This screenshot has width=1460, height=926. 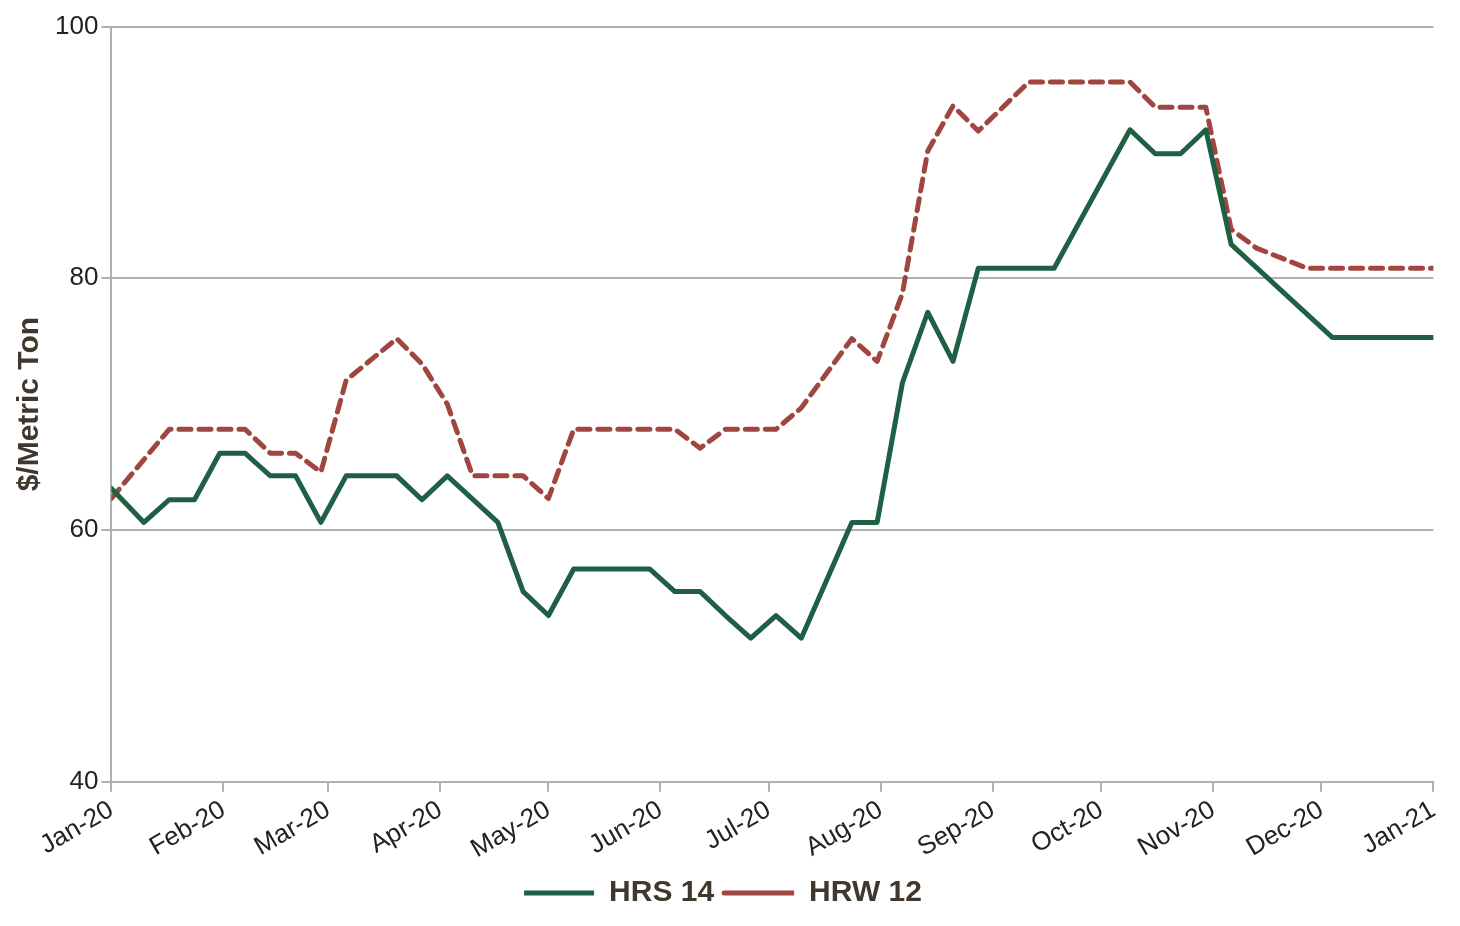 I want to click on legend-label: HRW 12, so click(x=865, y=891).